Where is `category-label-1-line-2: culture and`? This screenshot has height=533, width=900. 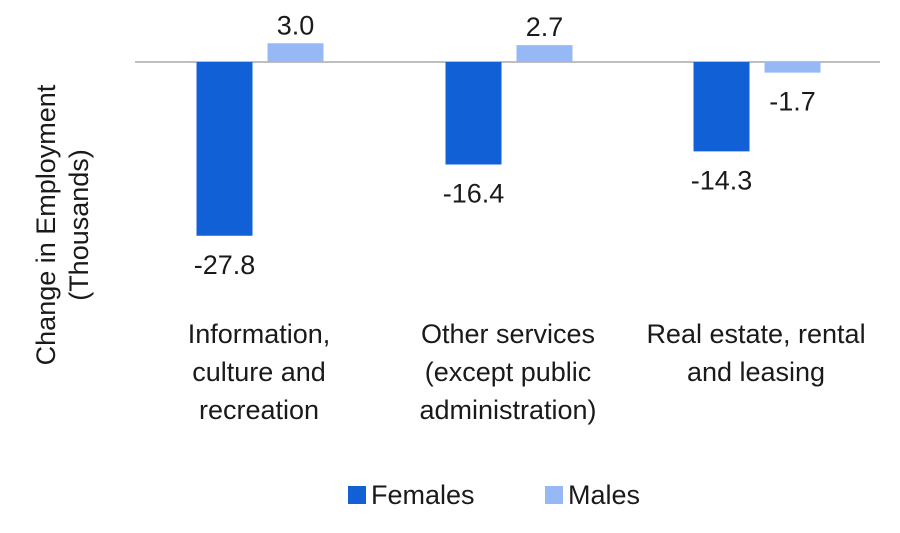 category-label-1-line-2: culture and is located at coordinates (259, 372).